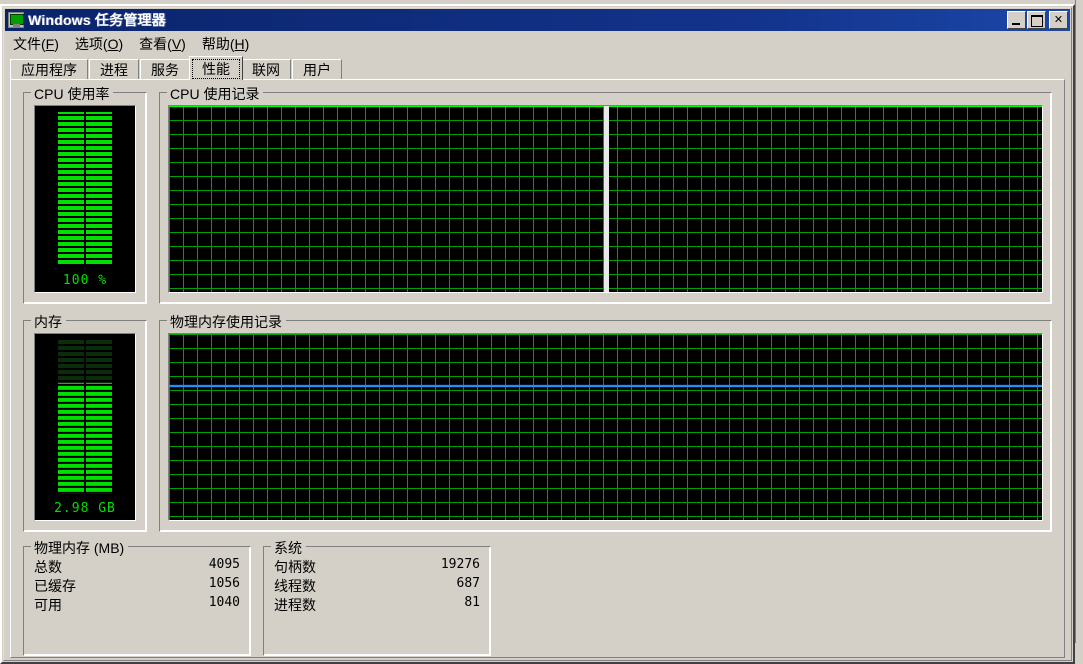 The height and width of the screenshot is (664, 1083). I want to click on tab-processes-label: 进程, so click(114, 70).